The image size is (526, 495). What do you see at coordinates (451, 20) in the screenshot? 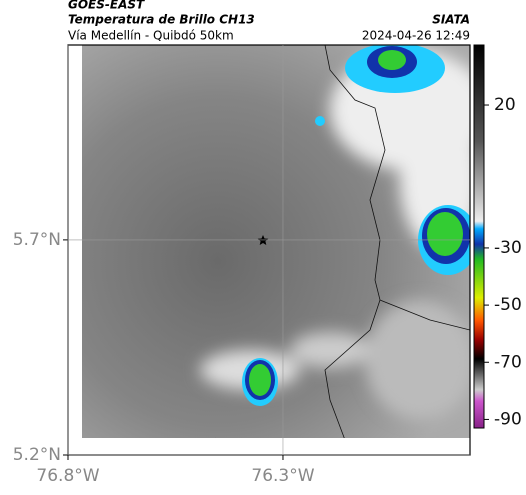
I see `source: SIATA` at bounding box center [451, 20].